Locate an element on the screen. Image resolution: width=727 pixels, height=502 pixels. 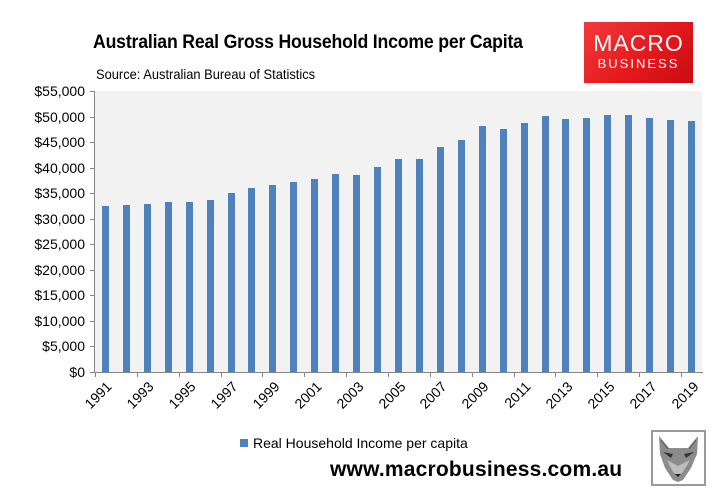
bar-2015 is located at coordinates (607, 243).